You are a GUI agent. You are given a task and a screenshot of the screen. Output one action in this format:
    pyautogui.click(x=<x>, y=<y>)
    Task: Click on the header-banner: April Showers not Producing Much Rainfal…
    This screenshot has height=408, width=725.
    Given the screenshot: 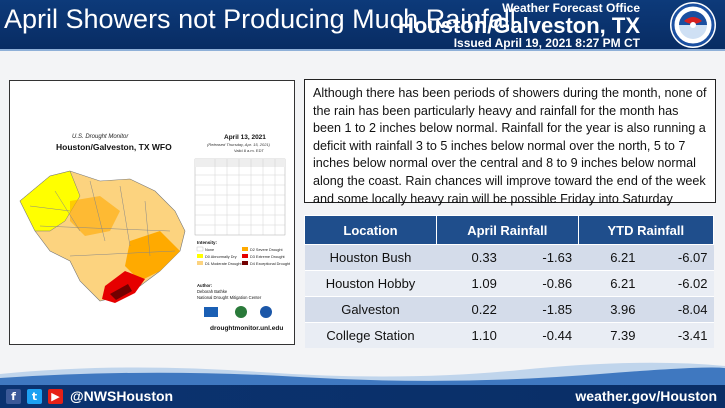 What is the action you would take?
    pyautogui.click(x=362, y=25)
    